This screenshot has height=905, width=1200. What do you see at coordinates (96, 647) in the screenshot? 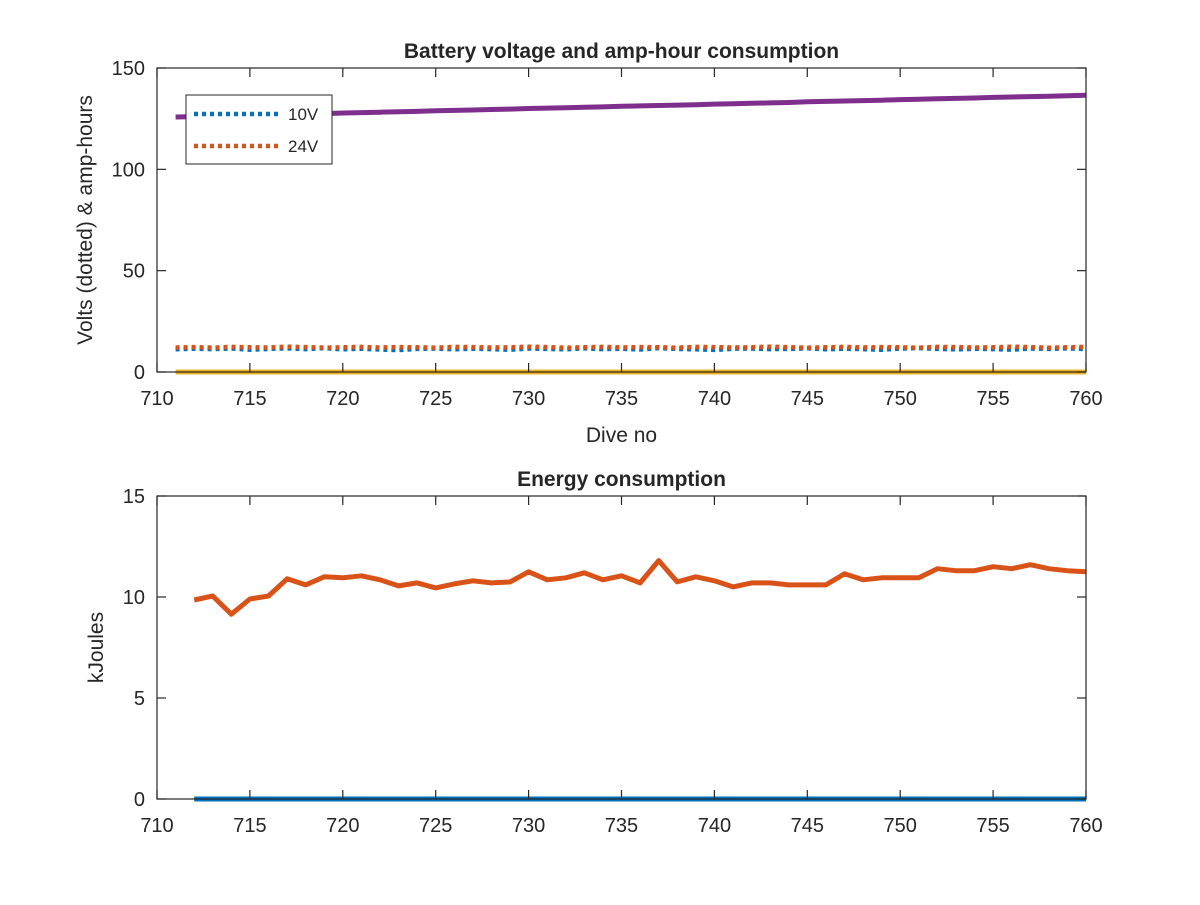
I see `energy-y-axis-label: kJoules` at bounding box center [96, 647].